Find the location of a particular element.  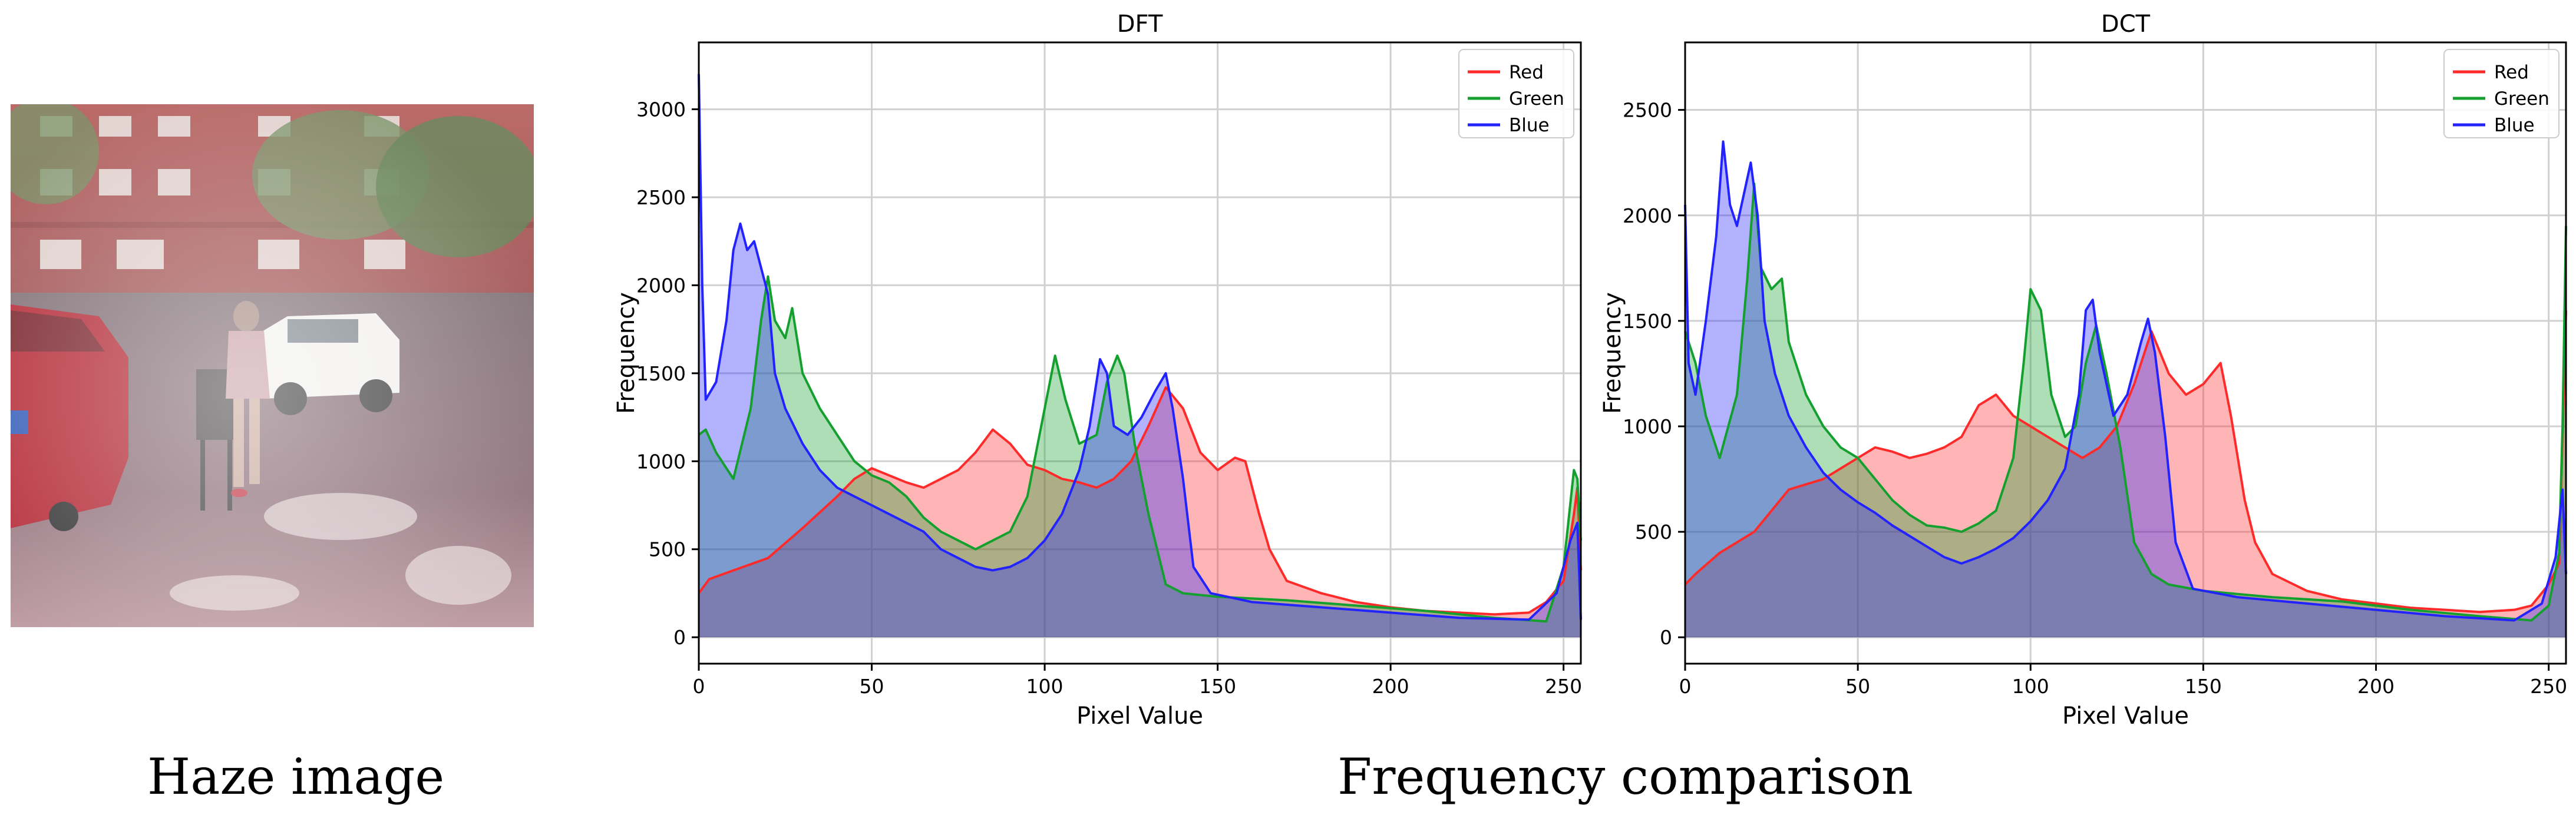

chart-title: DFT is located at coordinates (1140, 25).